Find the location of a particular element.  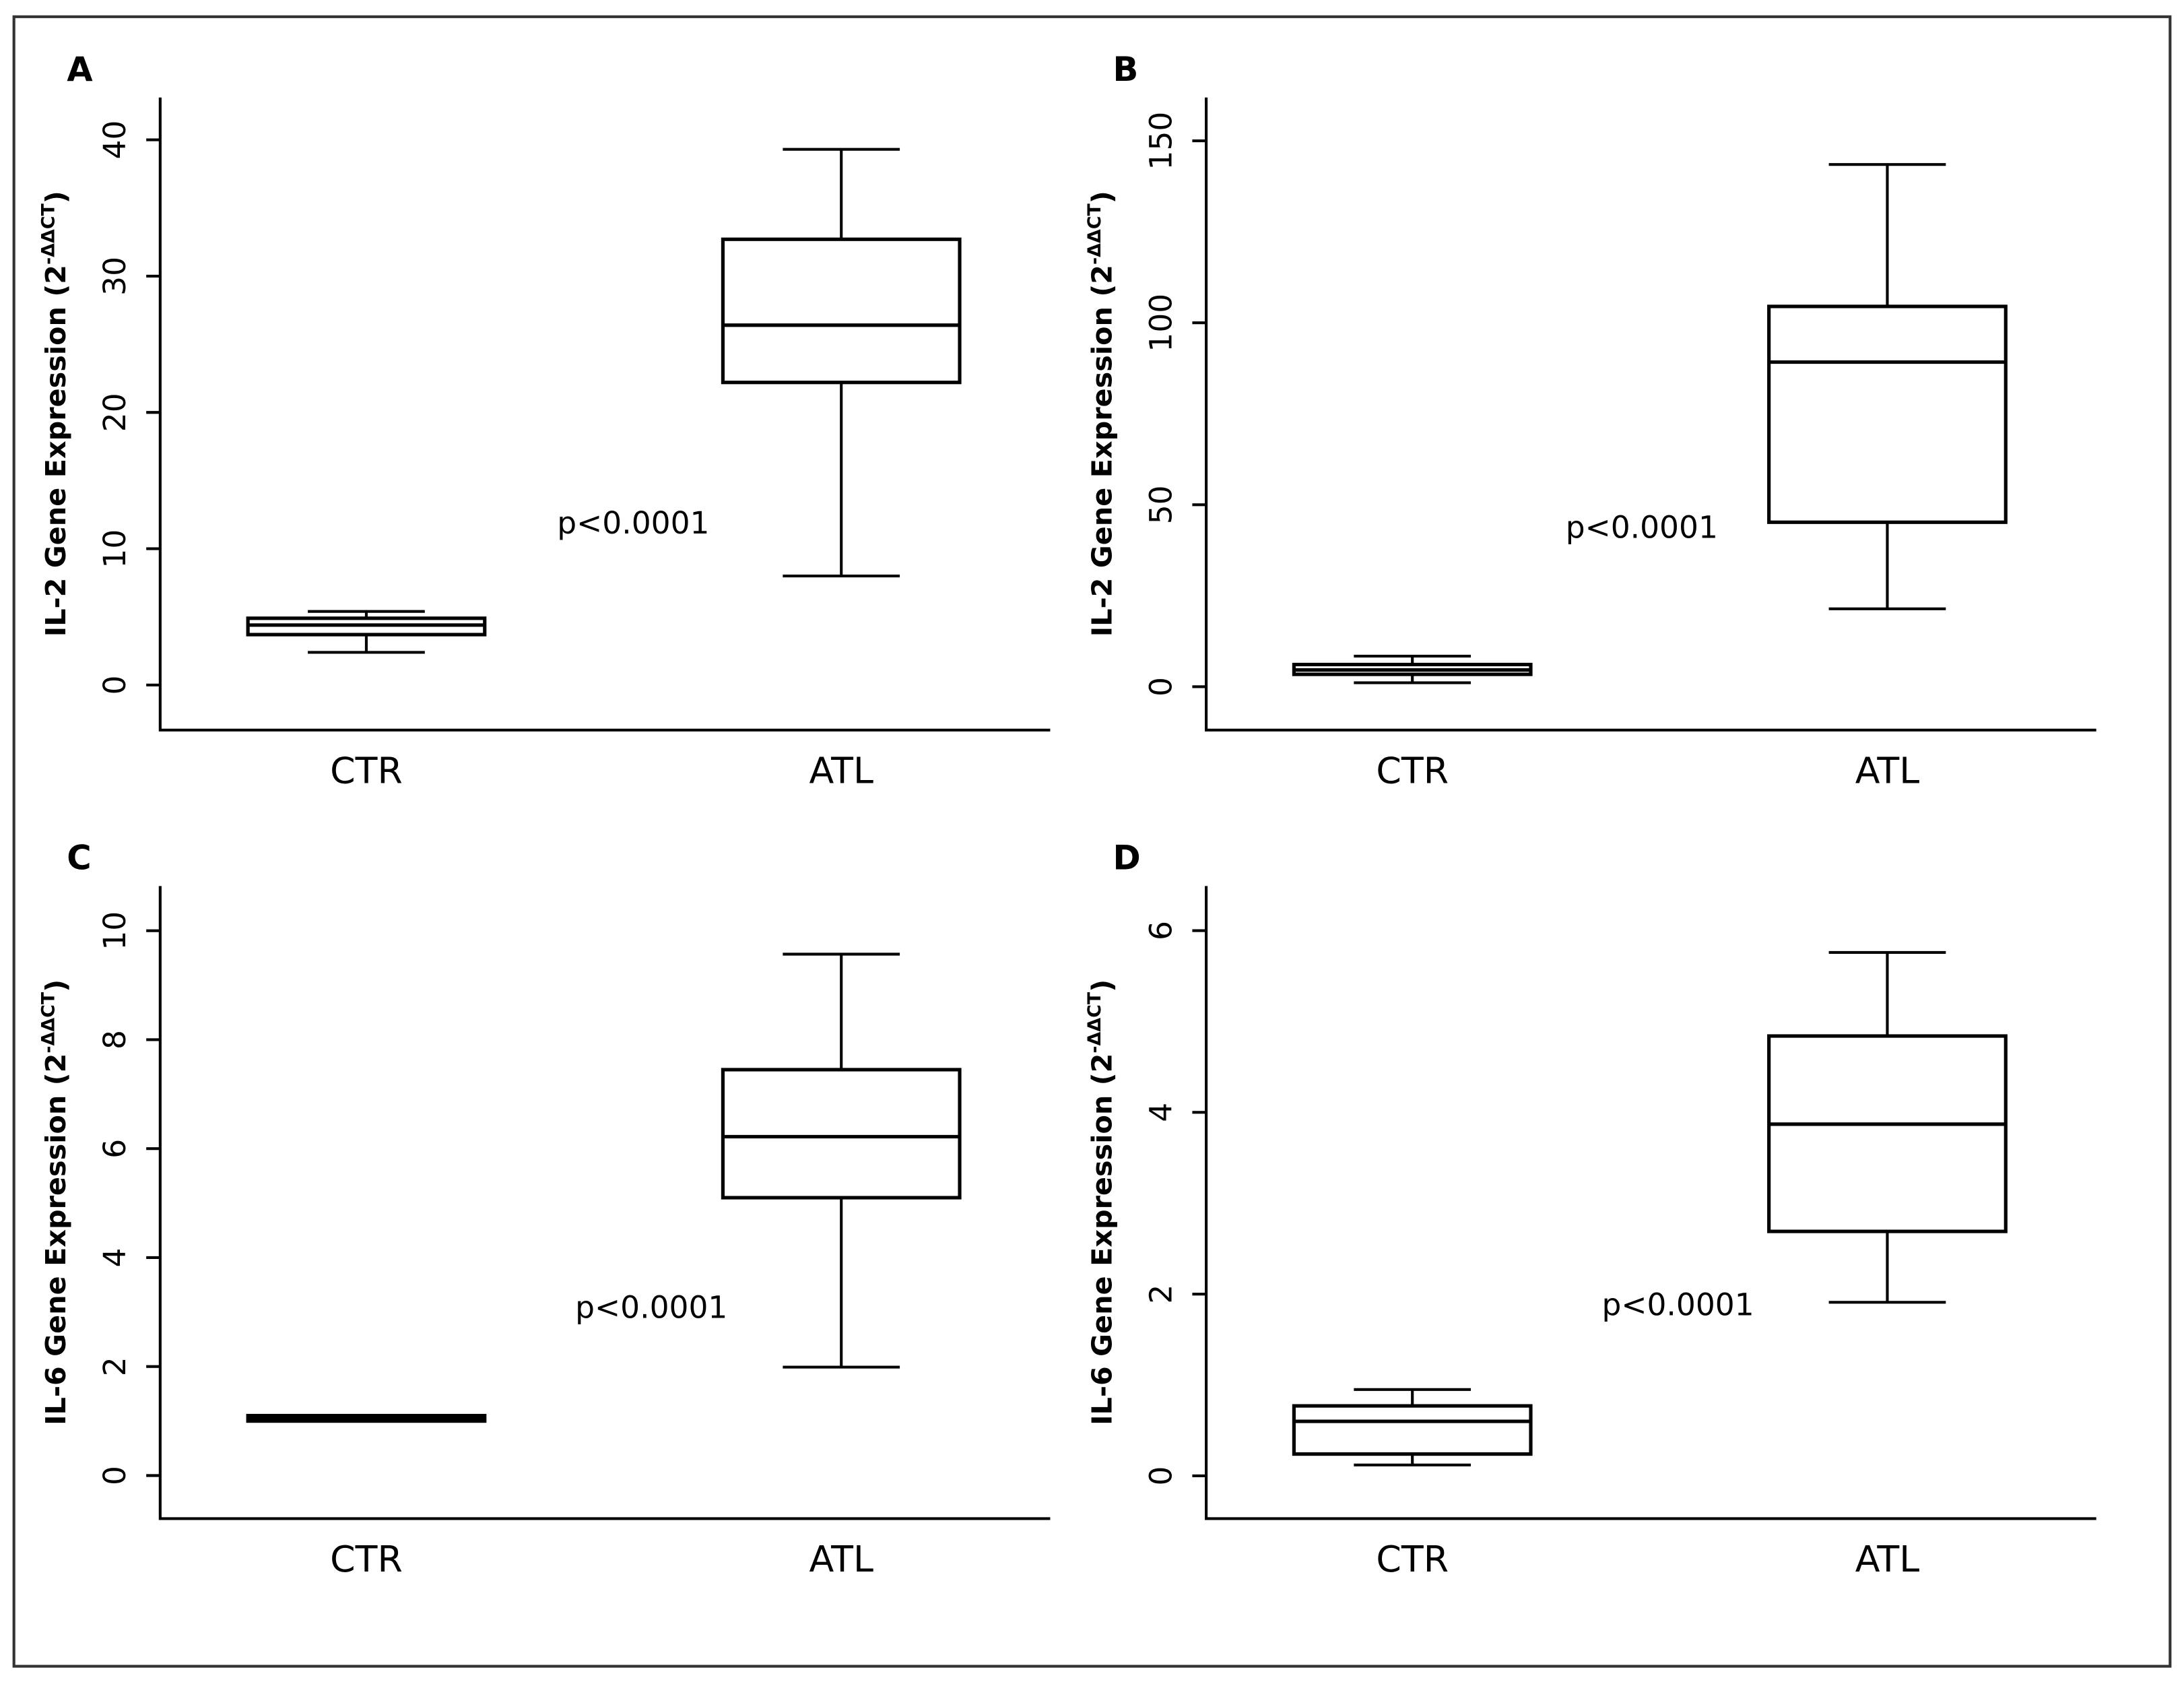

panel-label: D is located at coordinates (1127, 858).